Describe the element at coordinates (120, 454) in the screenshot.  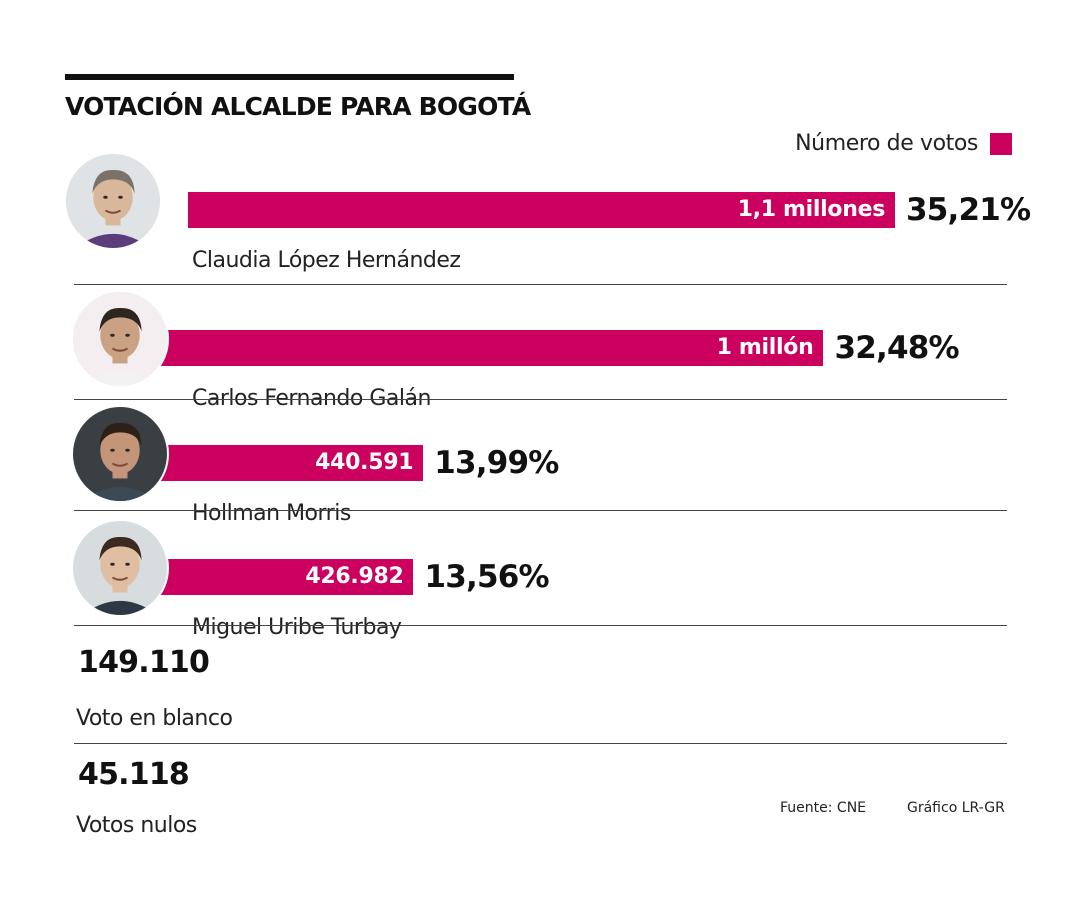
I see `portrait-hollman-icon` at that location.